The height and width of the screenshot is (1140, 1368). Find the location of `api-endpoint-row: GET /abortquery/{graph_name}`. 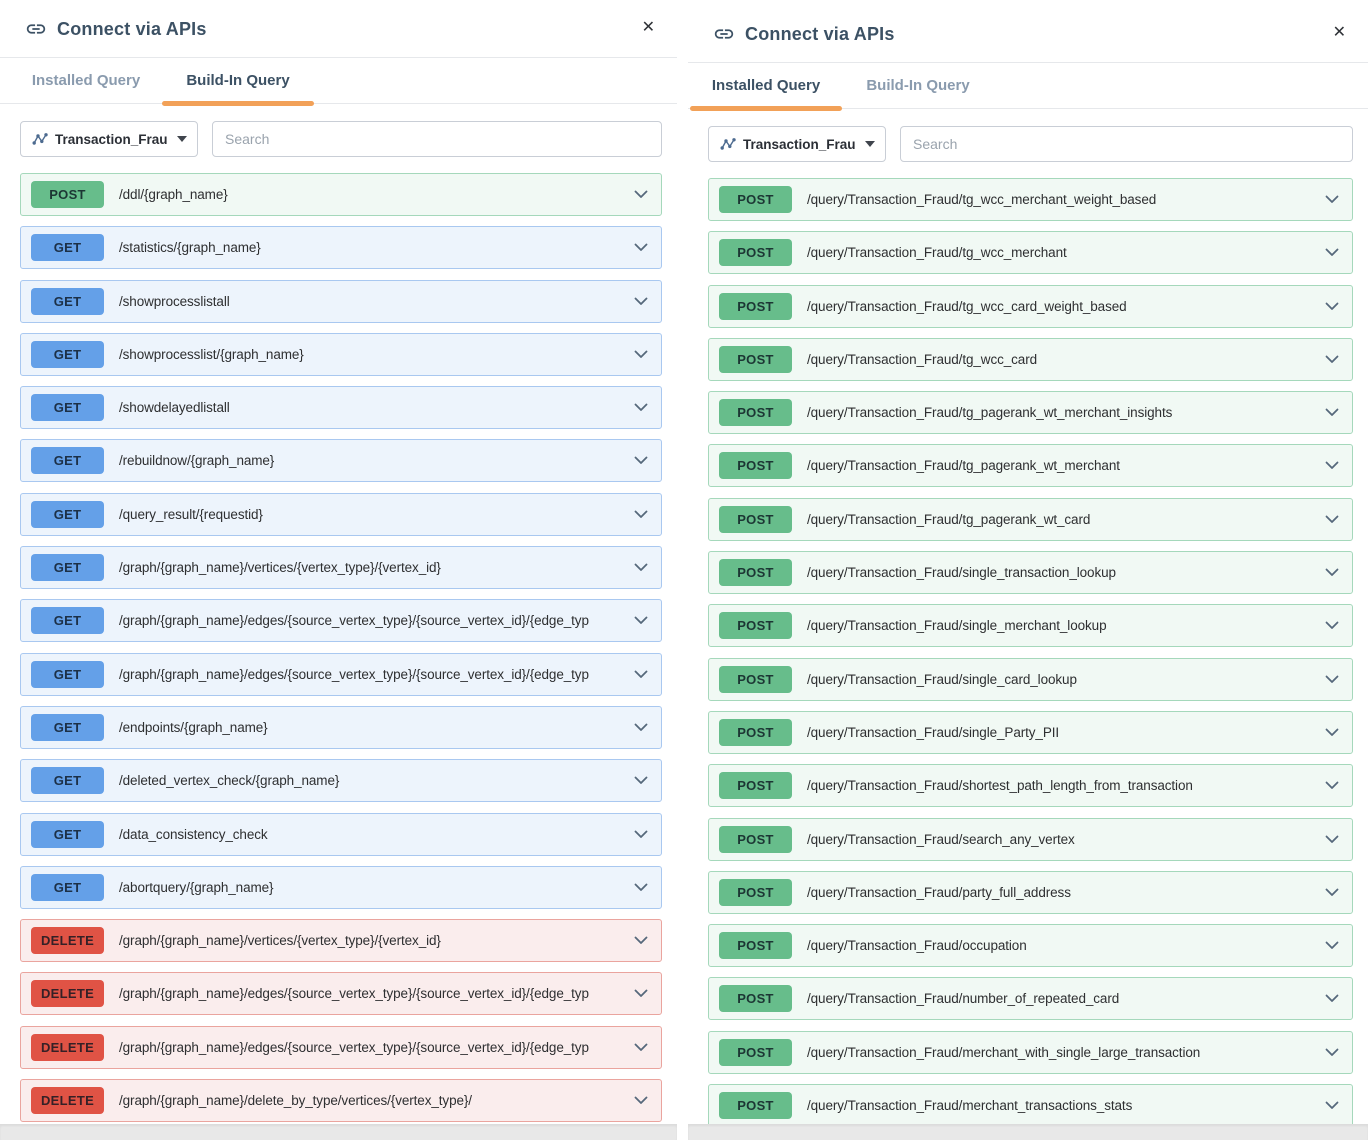

api-endpoint-row: GET /abortquery/{graph_name} is located at coordinates (341, 887).